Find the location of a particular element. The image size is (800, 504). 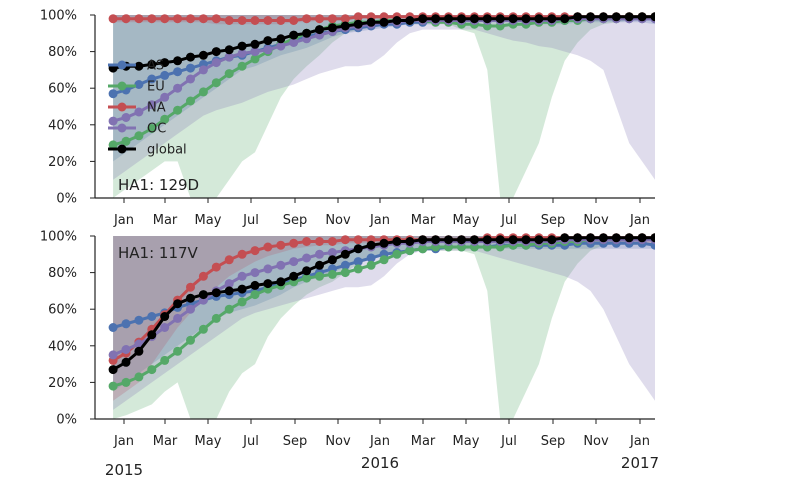

x-tick-label: Jul is located at coordinates (250, 220).